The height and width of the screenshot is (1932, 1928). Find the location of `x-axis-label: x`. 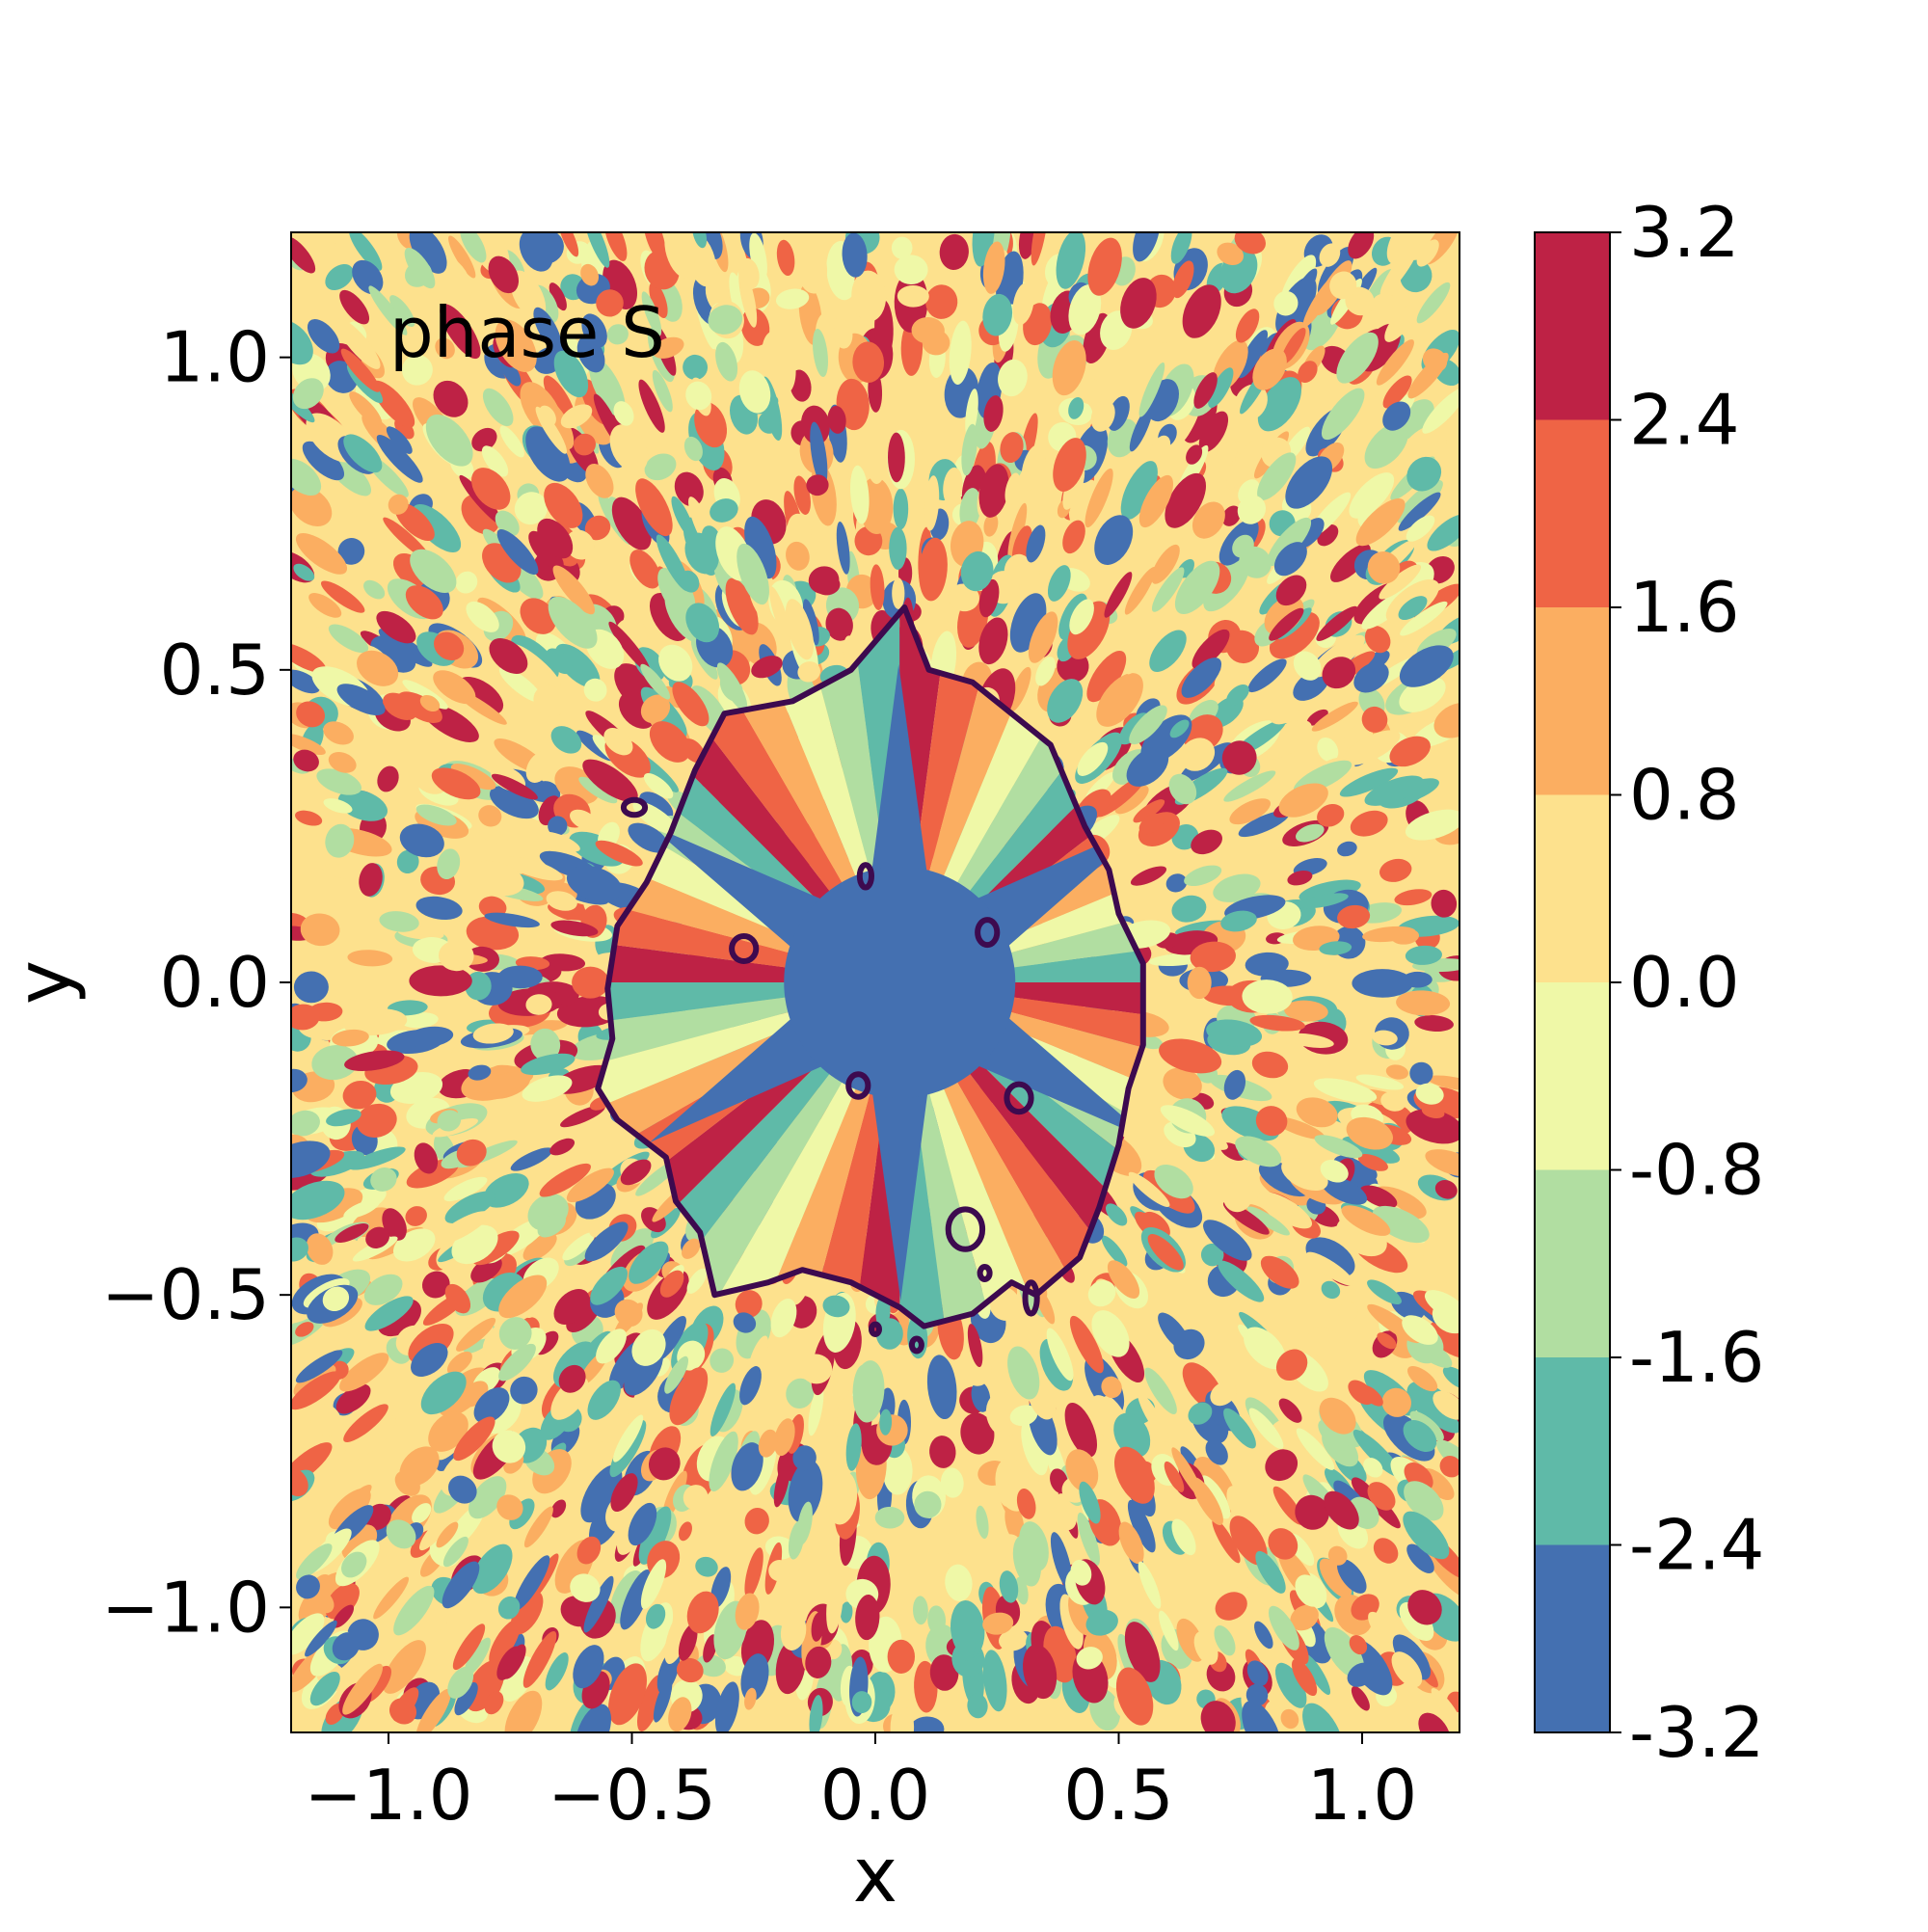

x-axis-label: x is located at coordinates (875, 1876).